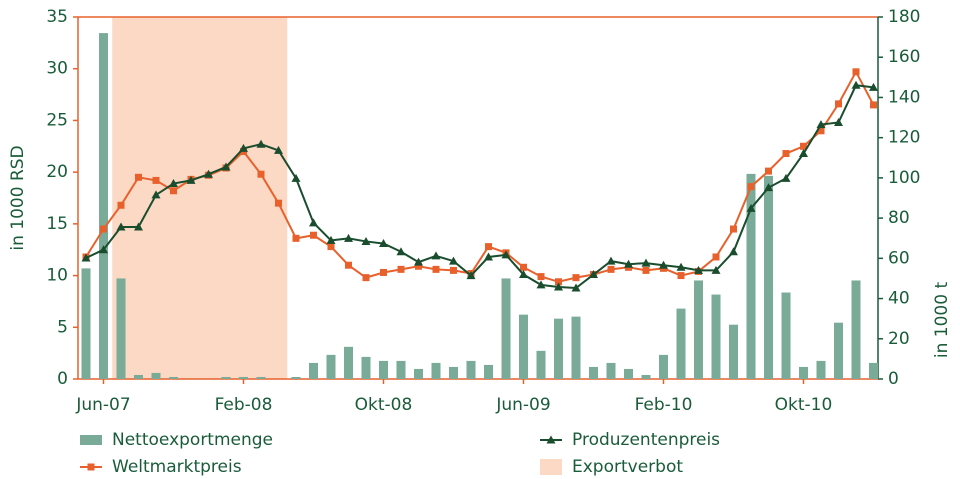  Describe the element at coordinates (57, 276) in the screenshot. I see `y-tick-label: 10` at that location.